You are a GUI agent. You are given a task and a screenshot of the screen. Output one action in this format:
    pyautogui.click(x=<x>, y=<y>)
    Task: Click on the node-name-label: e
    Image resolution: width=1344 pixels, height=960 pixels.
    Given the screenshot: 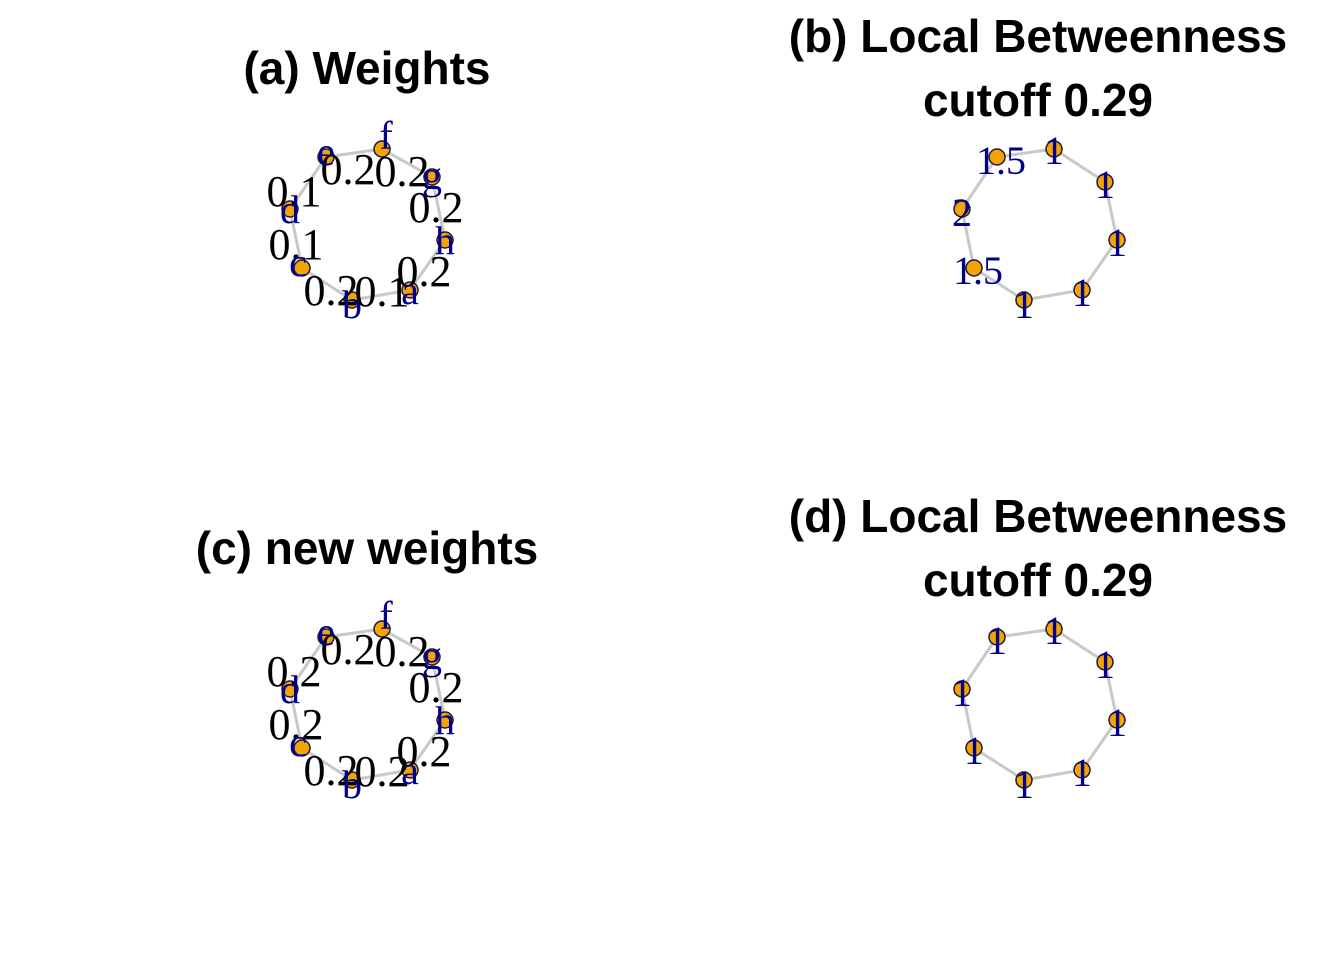 What is the action you would take?
    pyautogui.click(x=326, y=631)
    